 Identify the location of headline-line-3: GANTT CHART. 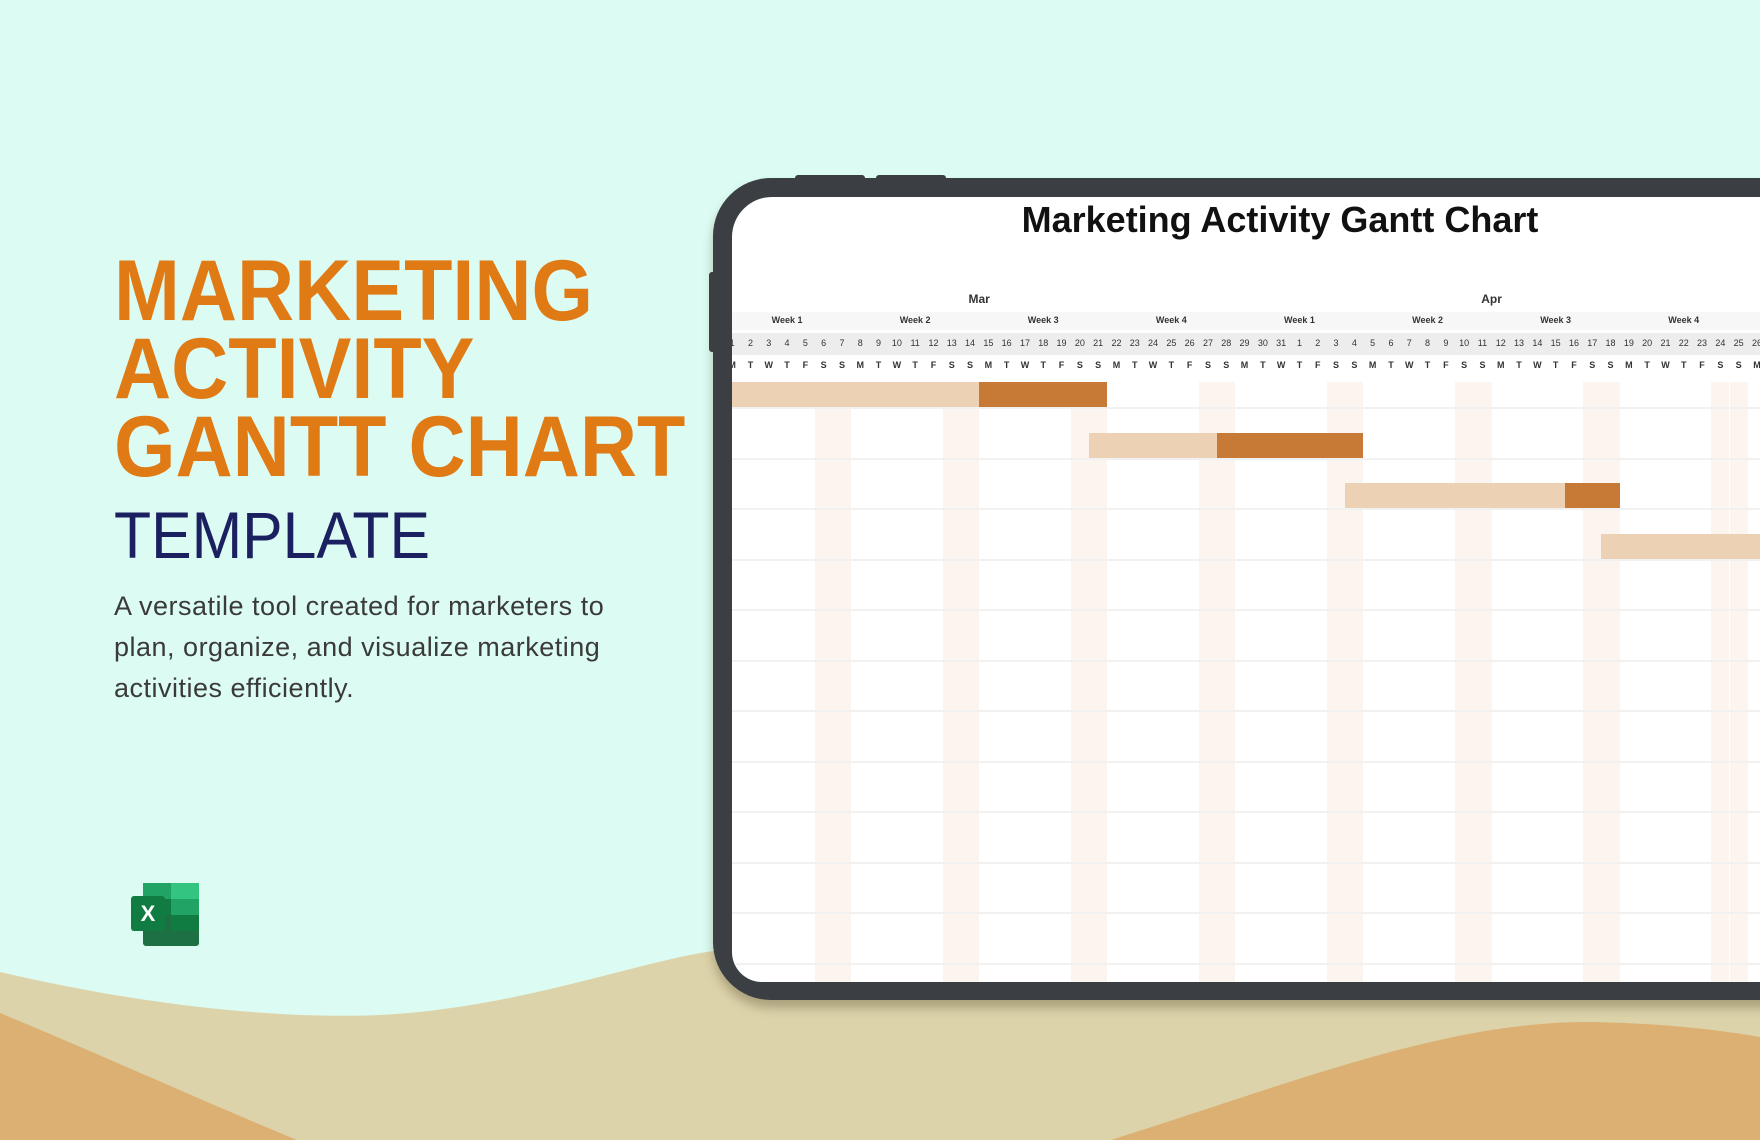
(400, 447).